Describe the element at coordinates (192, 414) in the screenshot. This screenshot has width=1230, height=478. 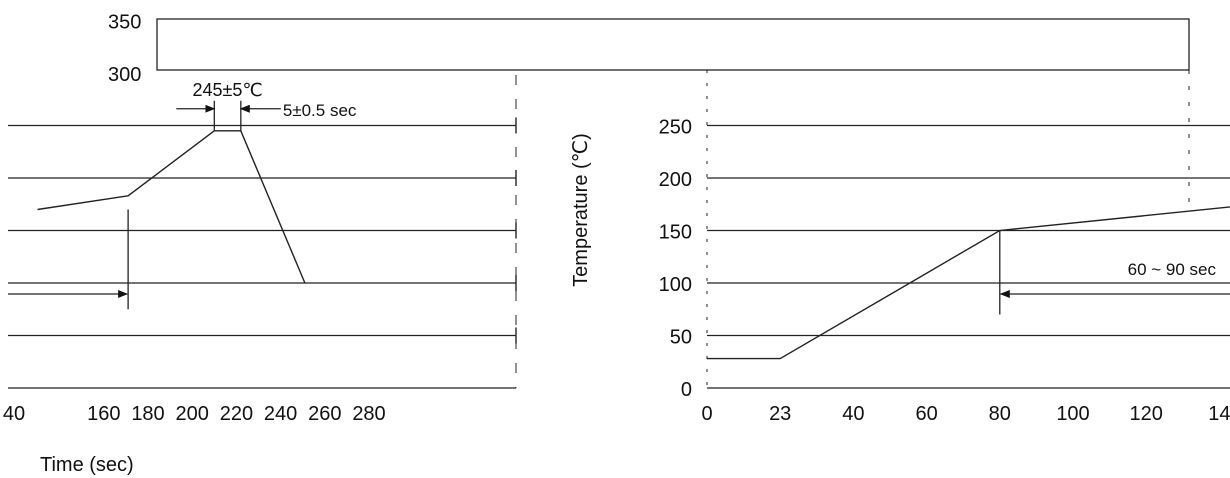
I see `x-tick-label: 200` at that location.